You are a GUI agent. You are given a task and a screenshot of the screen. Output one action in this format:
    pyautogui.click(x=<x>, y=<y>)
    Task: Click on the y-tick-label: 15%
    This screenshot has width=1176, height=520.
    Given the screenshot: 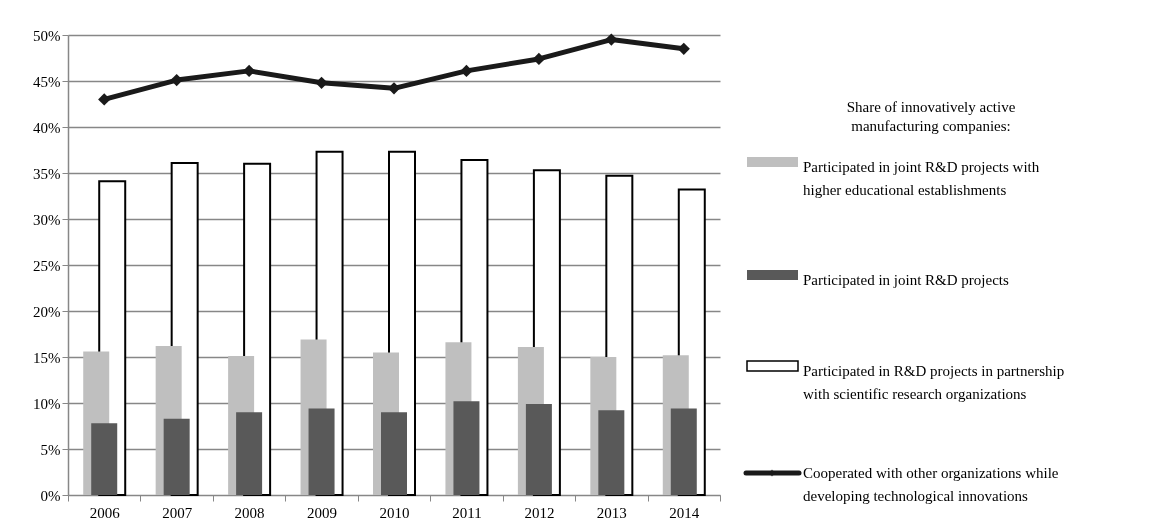 What is the action you would take?
    pyautogui.click(x=47, y=357)
    